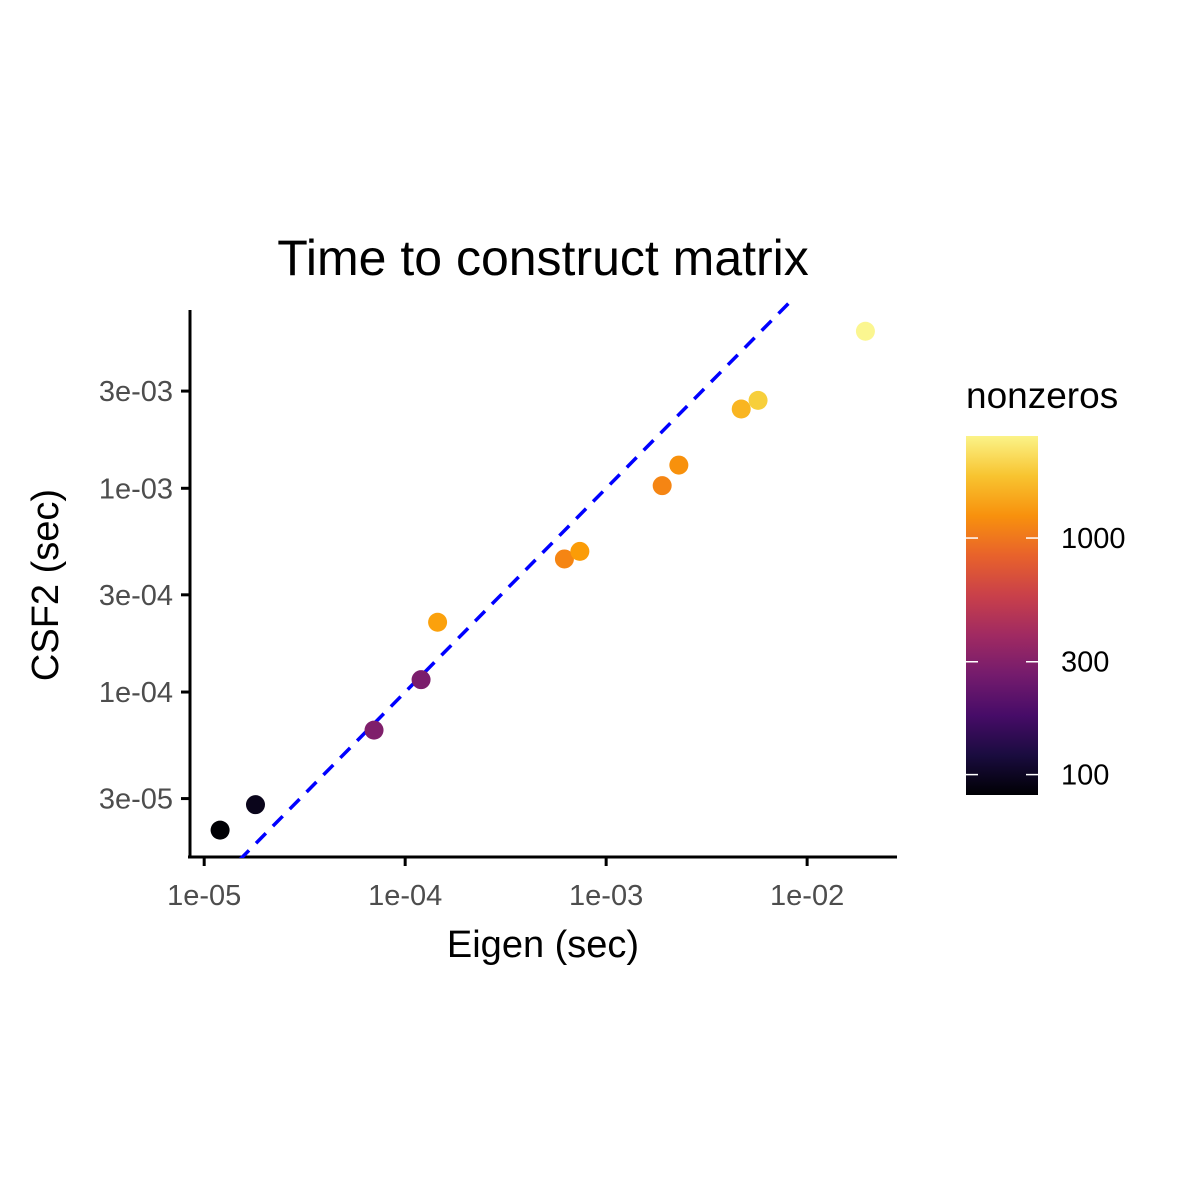  What do you see at coordinates (405, 896) in the screenshot?
I see `x-tick-label: 1e-04` at bounding box center [405, 896].